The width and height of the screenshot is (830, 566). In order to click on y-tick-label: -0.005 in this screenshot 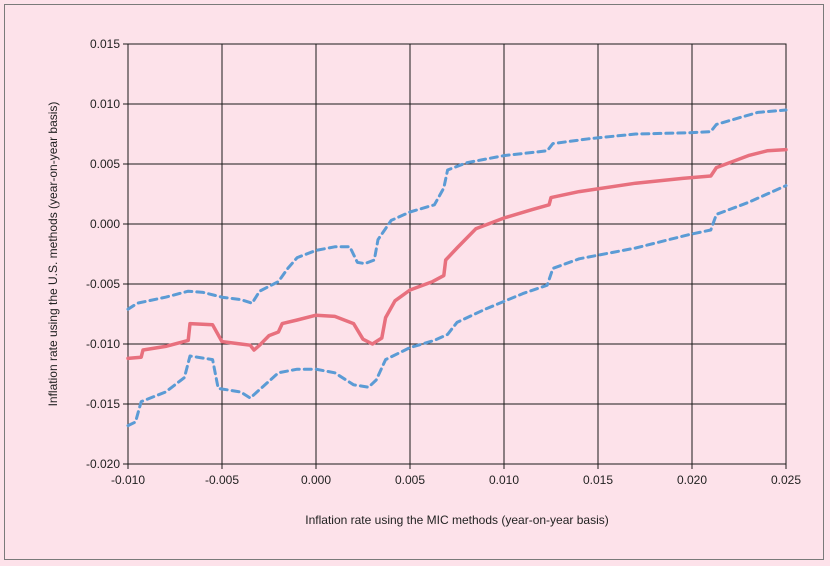, I will do `click(103, 284)`.